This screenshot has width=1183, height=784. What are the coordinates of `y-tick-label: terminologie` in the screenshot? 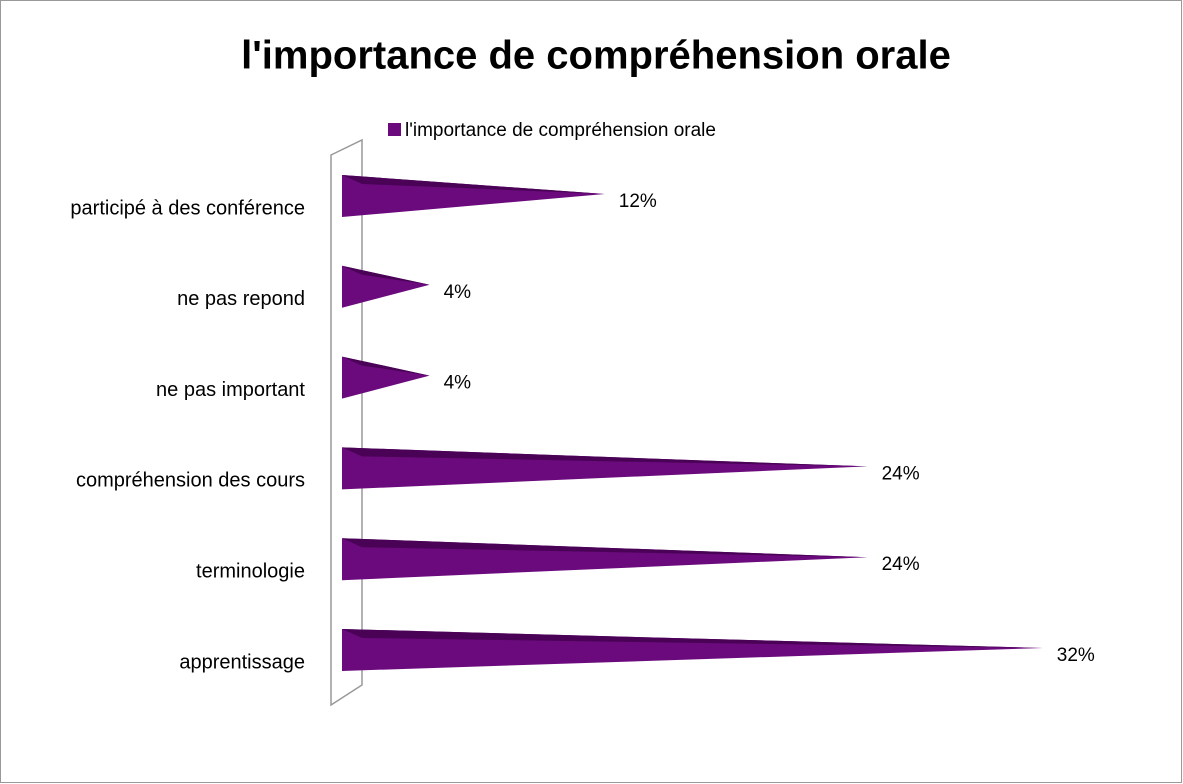 It's located at (250, 571).